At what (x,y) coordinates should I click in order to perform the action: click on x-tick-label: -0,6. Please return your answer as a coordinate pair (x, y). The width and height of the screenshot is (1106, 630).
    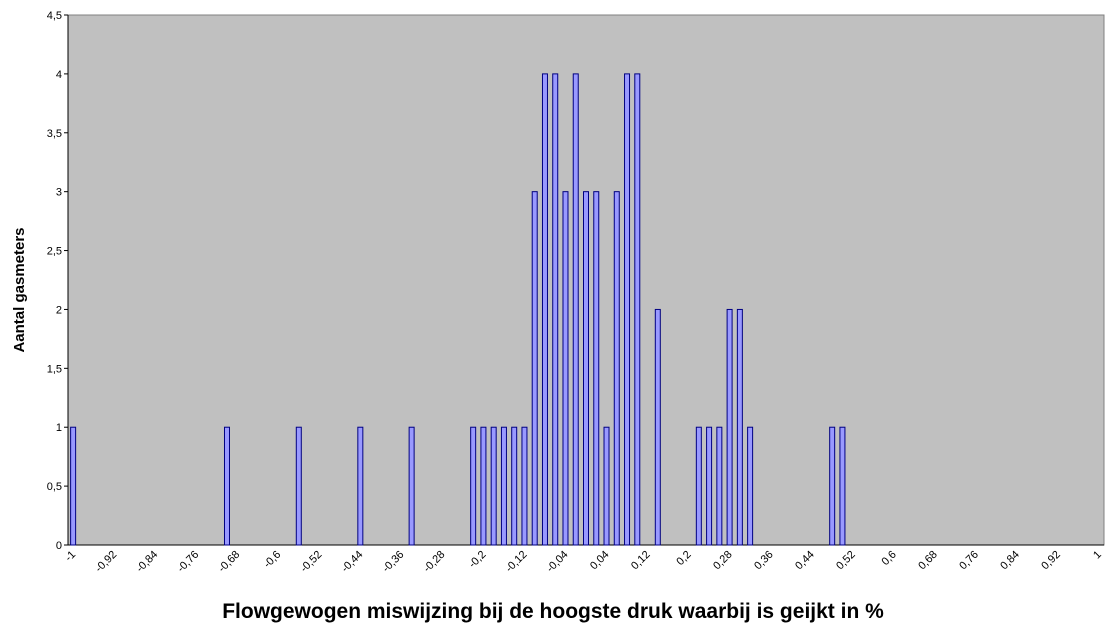
    Looking at the image, I should click on (273, 560).